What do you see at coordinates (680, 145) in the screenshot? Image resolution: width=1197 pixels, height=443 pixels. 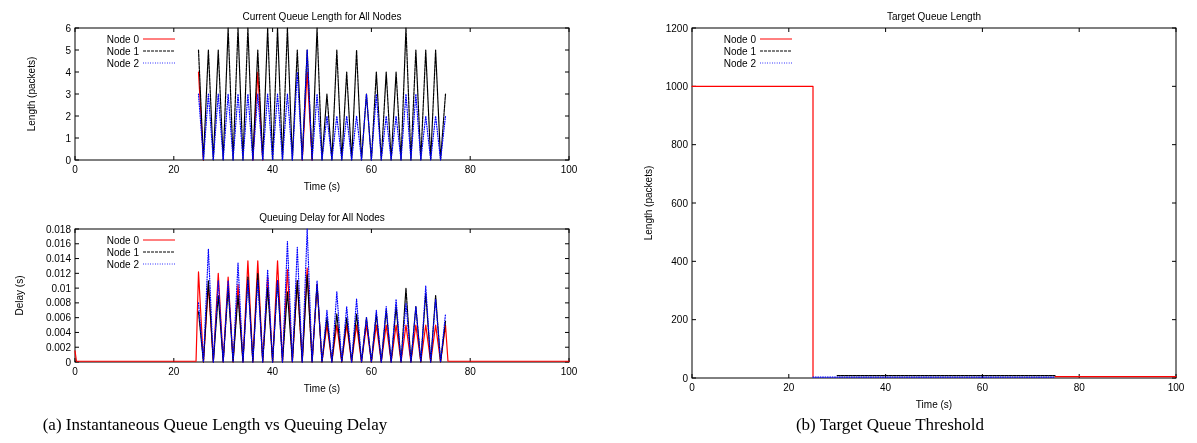 I see `y-tick-label: 800` at bounding box center [680, 145].